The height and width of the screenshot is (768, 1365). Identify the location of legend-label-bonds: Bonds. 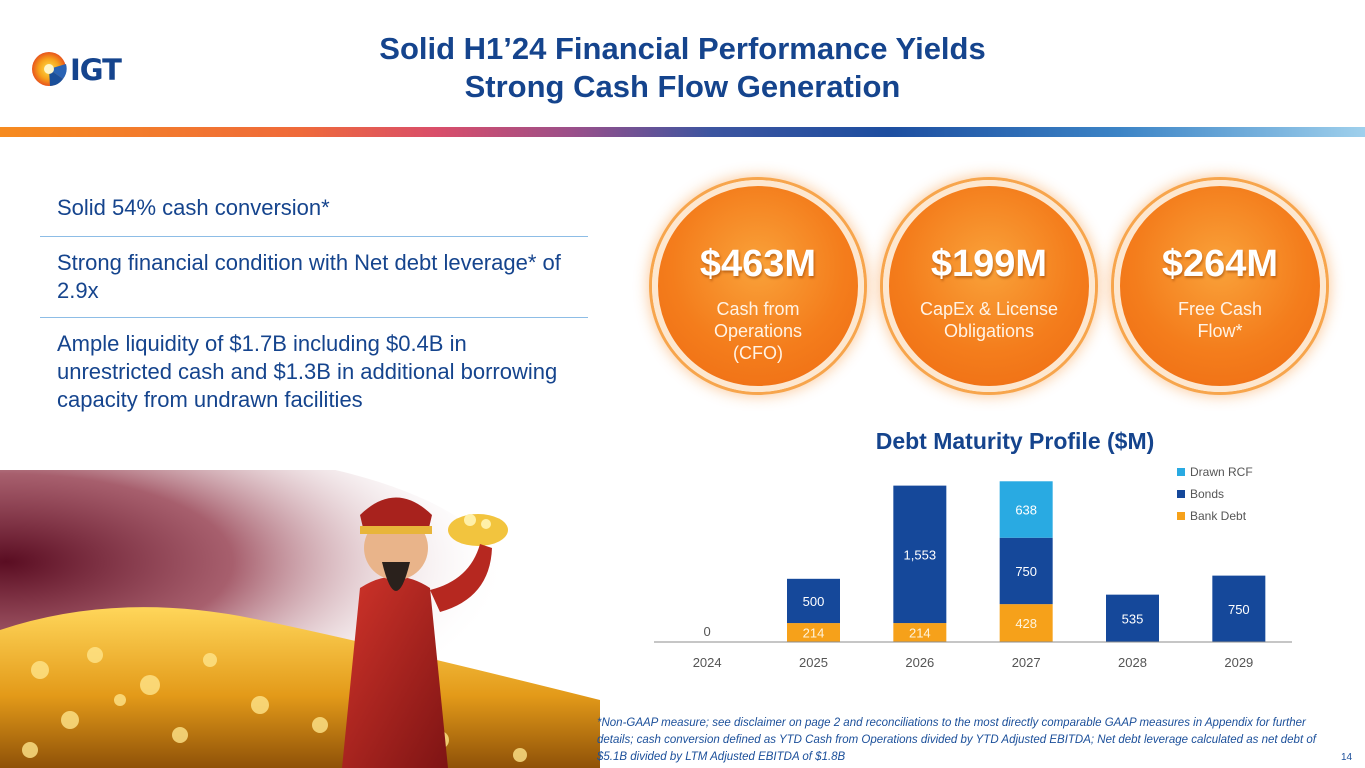
(1207, 494).